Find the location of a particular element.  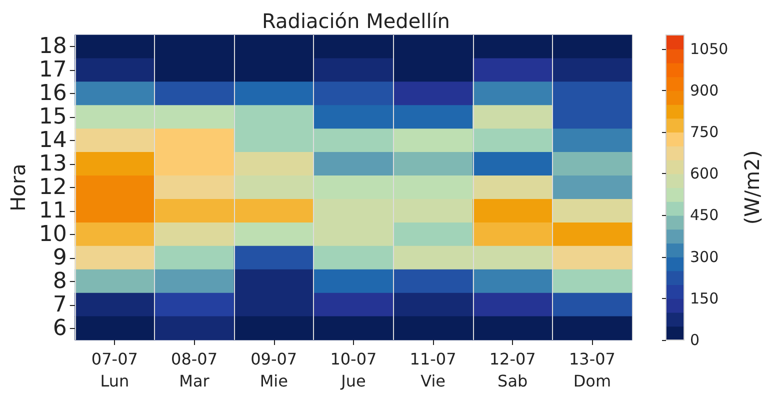

x-tick-label: 13-07 Dom is located at coordinates (592, 370).